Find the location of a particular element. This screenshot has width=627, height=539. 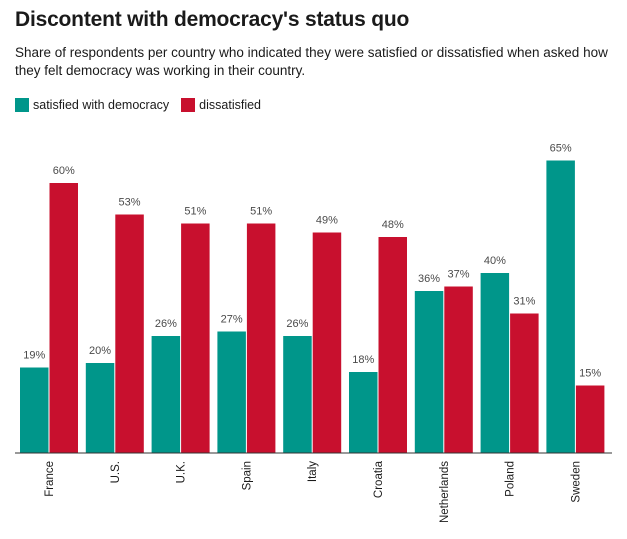

category-label: Sweden is located at coordinates (576, 482).